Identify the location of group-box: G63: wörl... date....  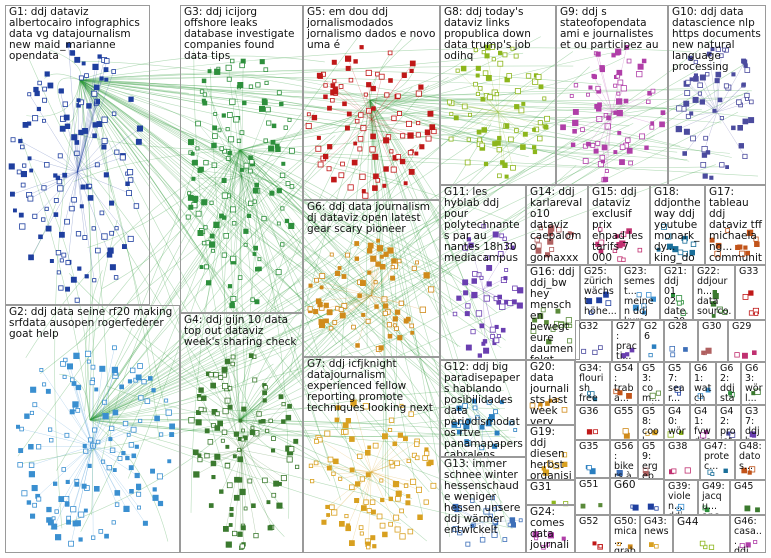
(753, 383).